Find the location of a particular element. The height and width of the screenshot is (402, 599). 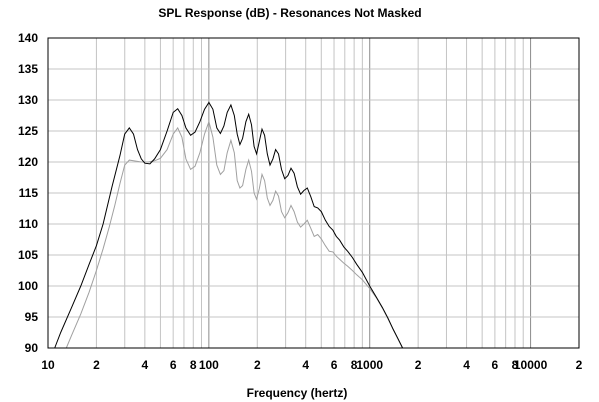

y-axis-ticks: 90 95 100 105 110 115 120 125 130 135 140 is located at coordinates (28, 193).